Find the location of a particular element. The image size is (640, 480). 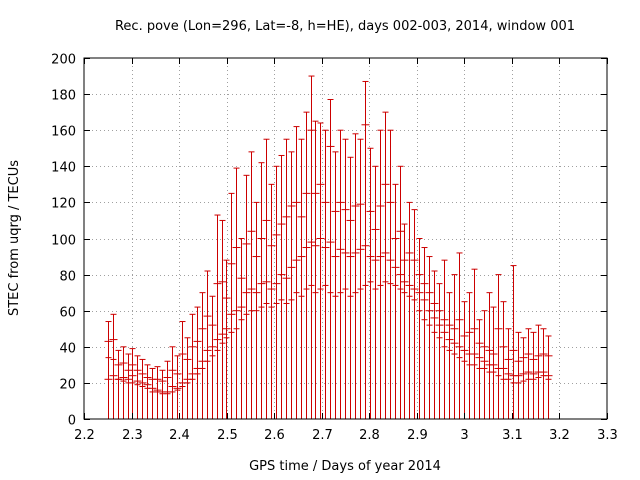

y-tick-label: 80 is located at coordinates (67, 277).